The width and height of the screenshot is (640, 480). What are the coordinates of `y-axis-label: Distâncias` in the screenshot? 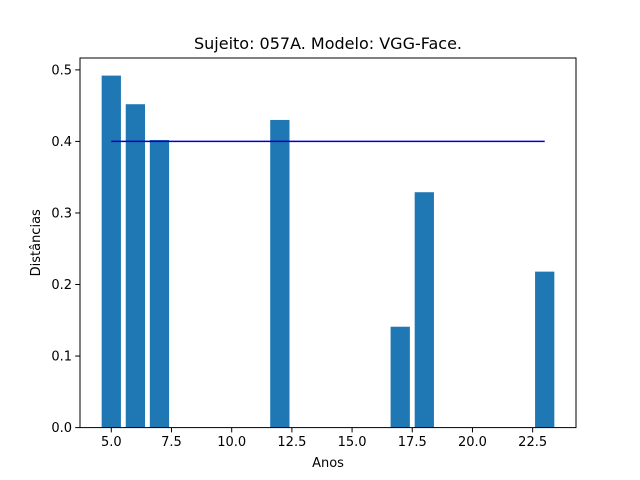 It's located at (36, 242).